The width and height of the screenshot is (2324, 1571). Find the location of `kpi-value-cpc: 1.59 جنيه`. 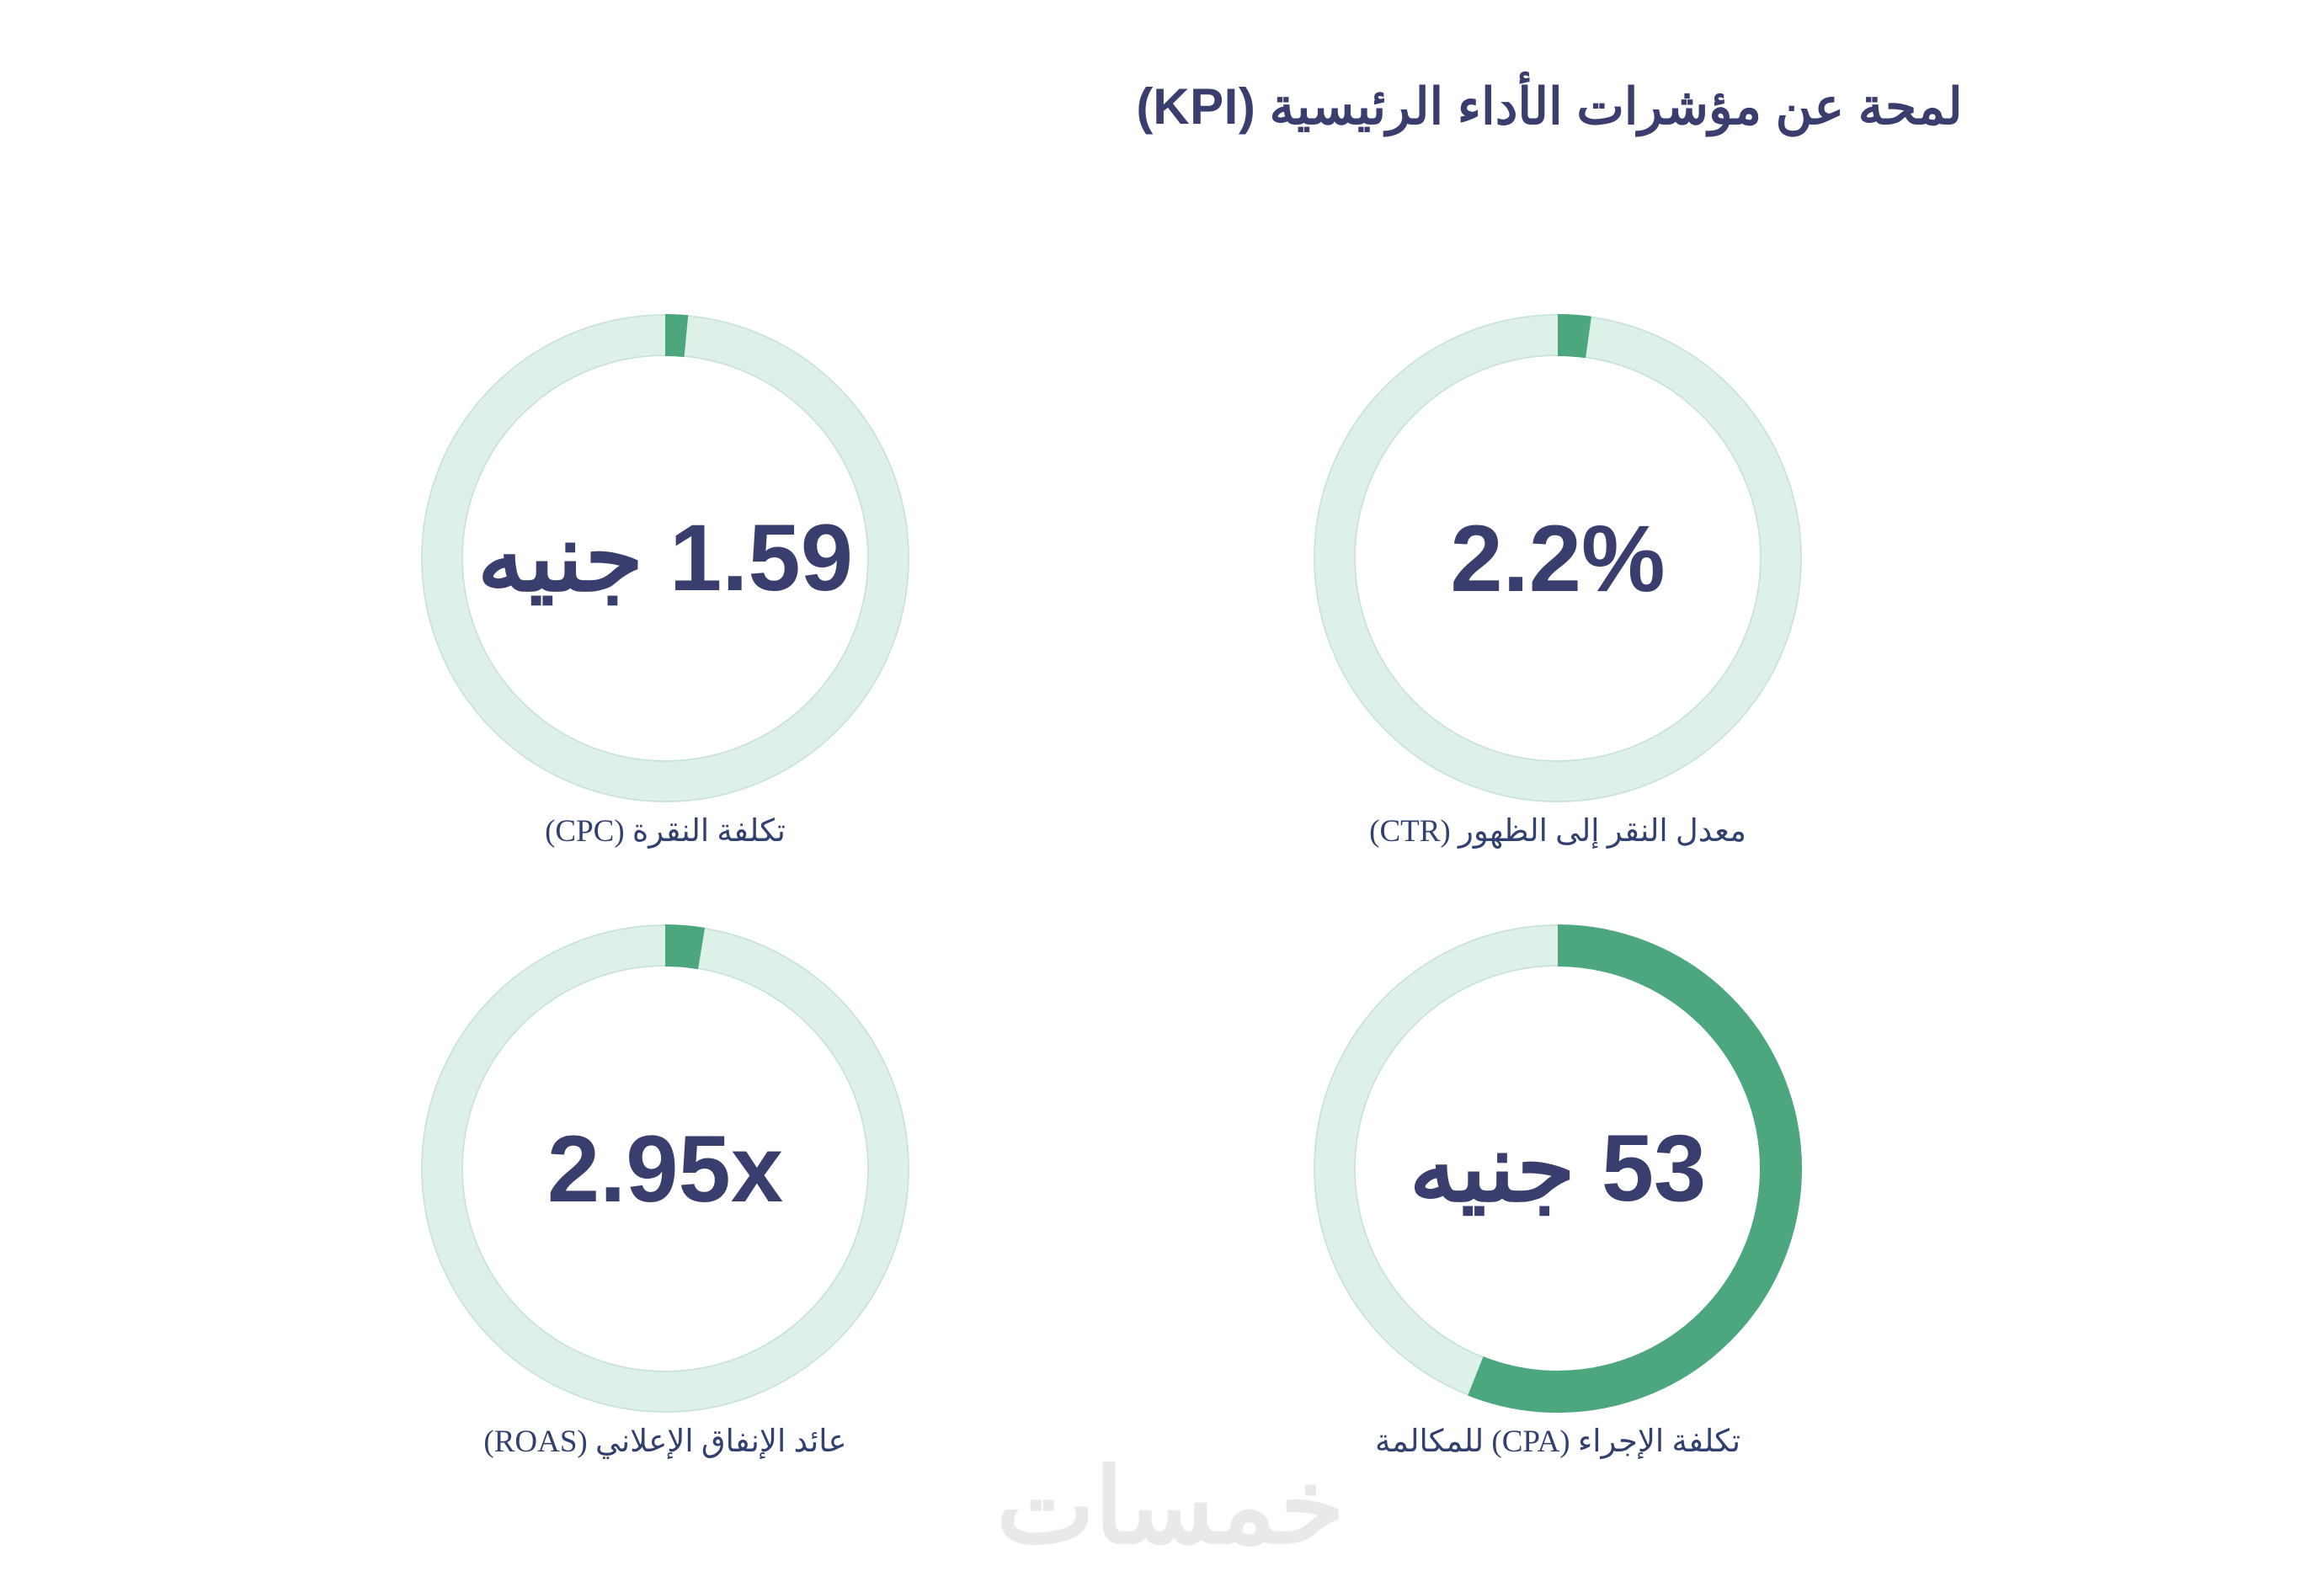

kpi-value-cpc: 1.59 جنيه is located at coordinates (665, 557).